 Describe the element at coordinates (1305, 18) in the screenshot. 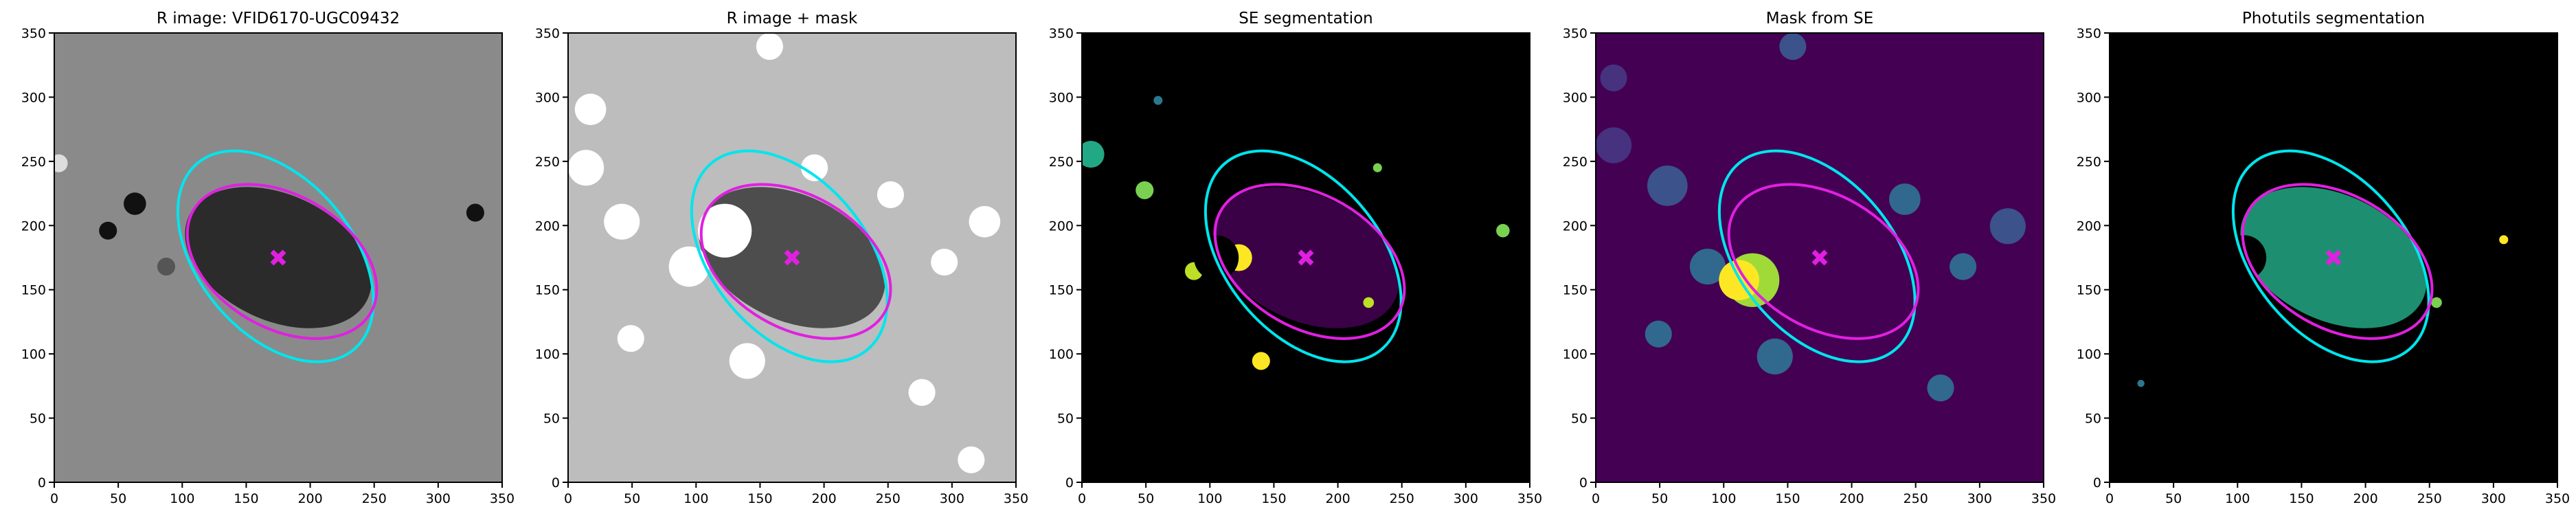

I see `panel-title: SE segmentation` at that location.